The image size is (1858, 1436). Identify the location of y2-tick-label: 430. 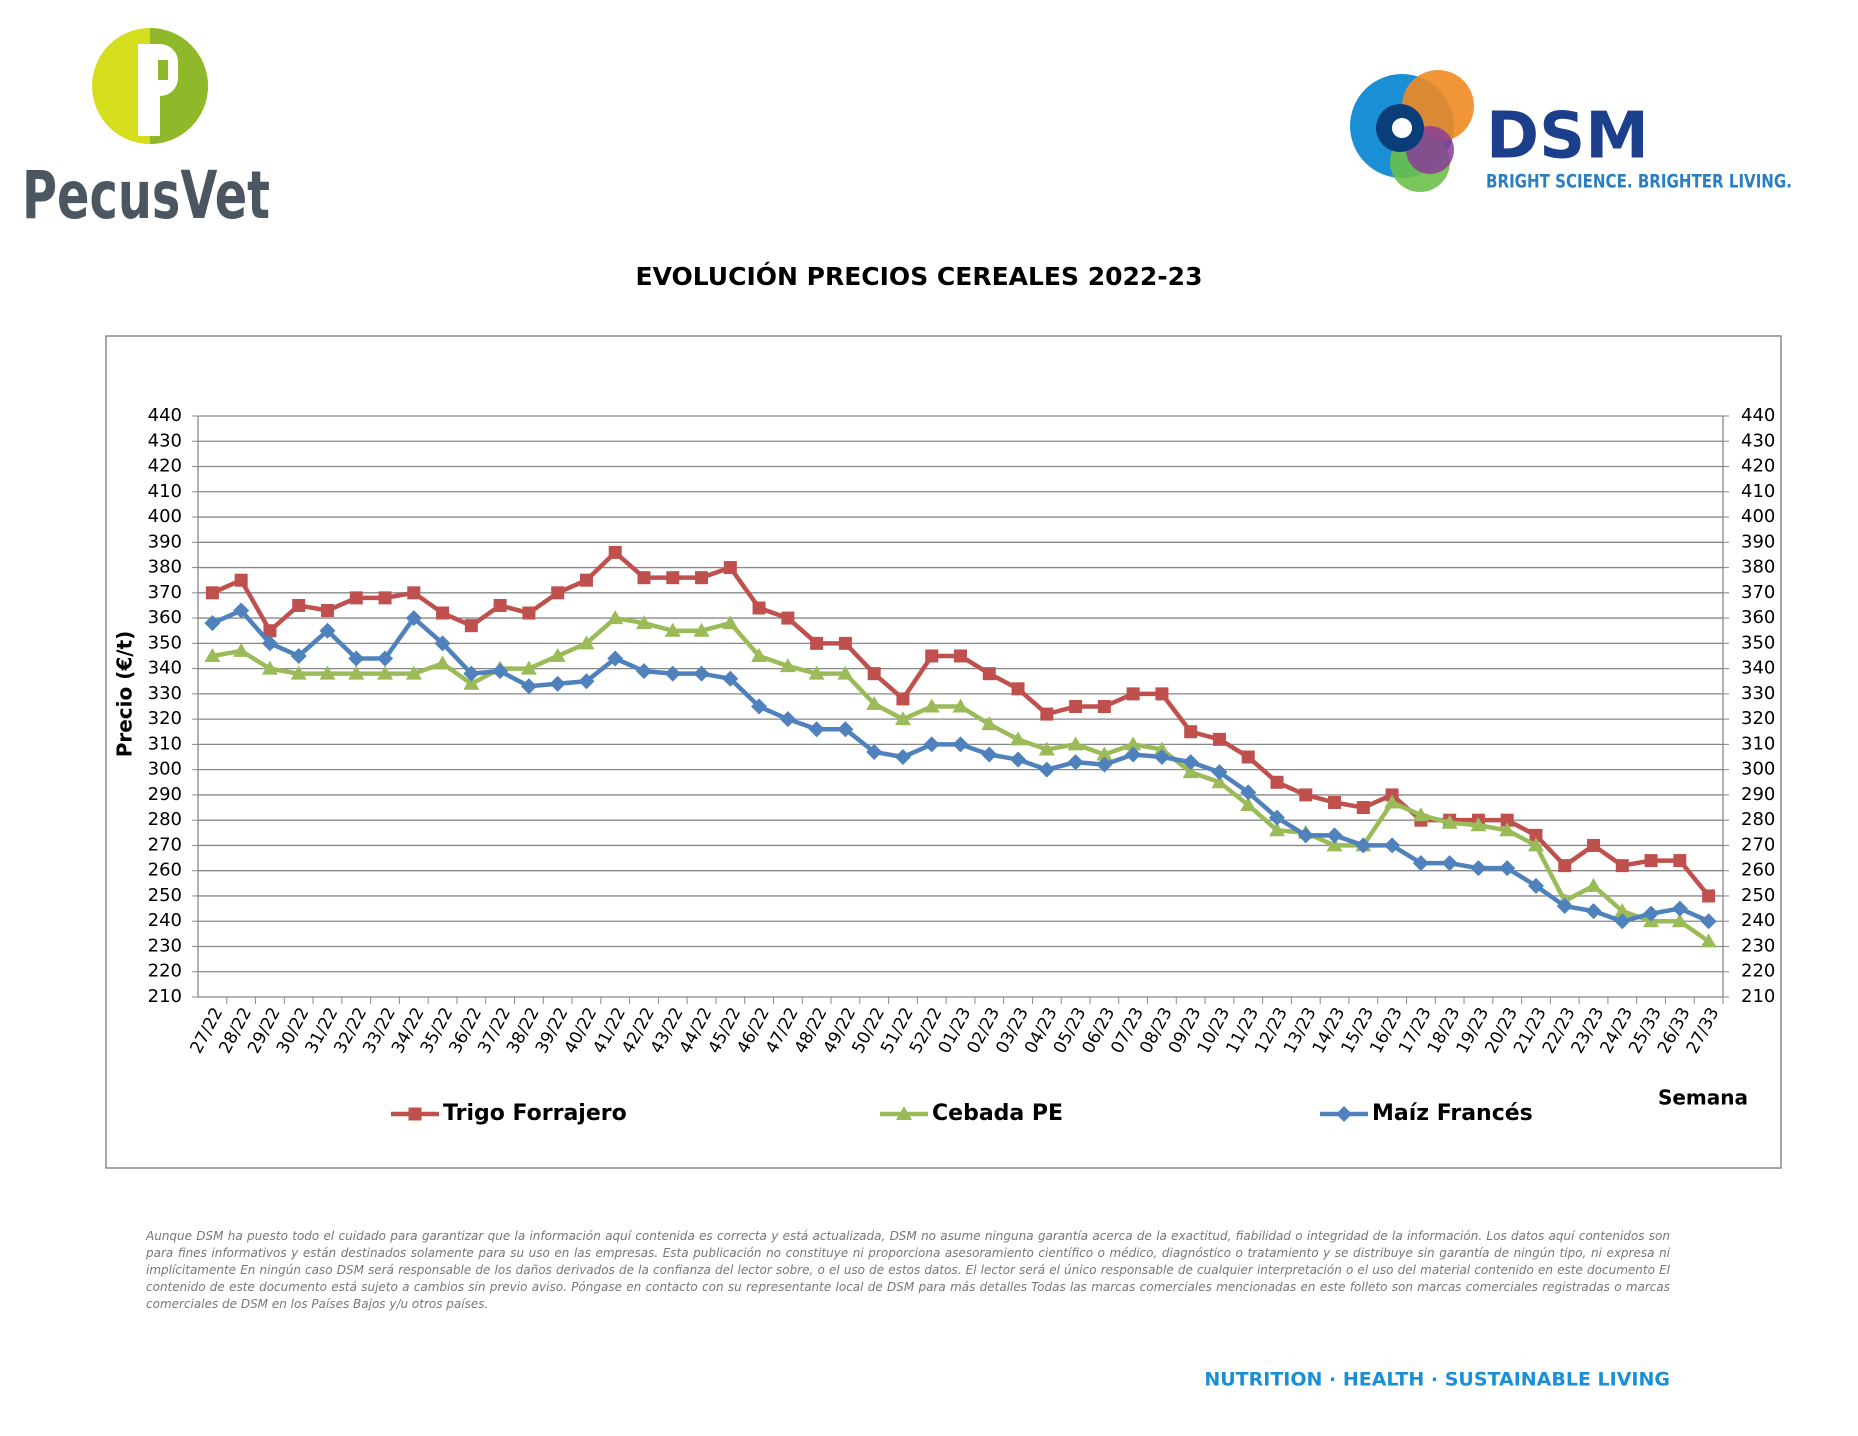
(1758, 440).